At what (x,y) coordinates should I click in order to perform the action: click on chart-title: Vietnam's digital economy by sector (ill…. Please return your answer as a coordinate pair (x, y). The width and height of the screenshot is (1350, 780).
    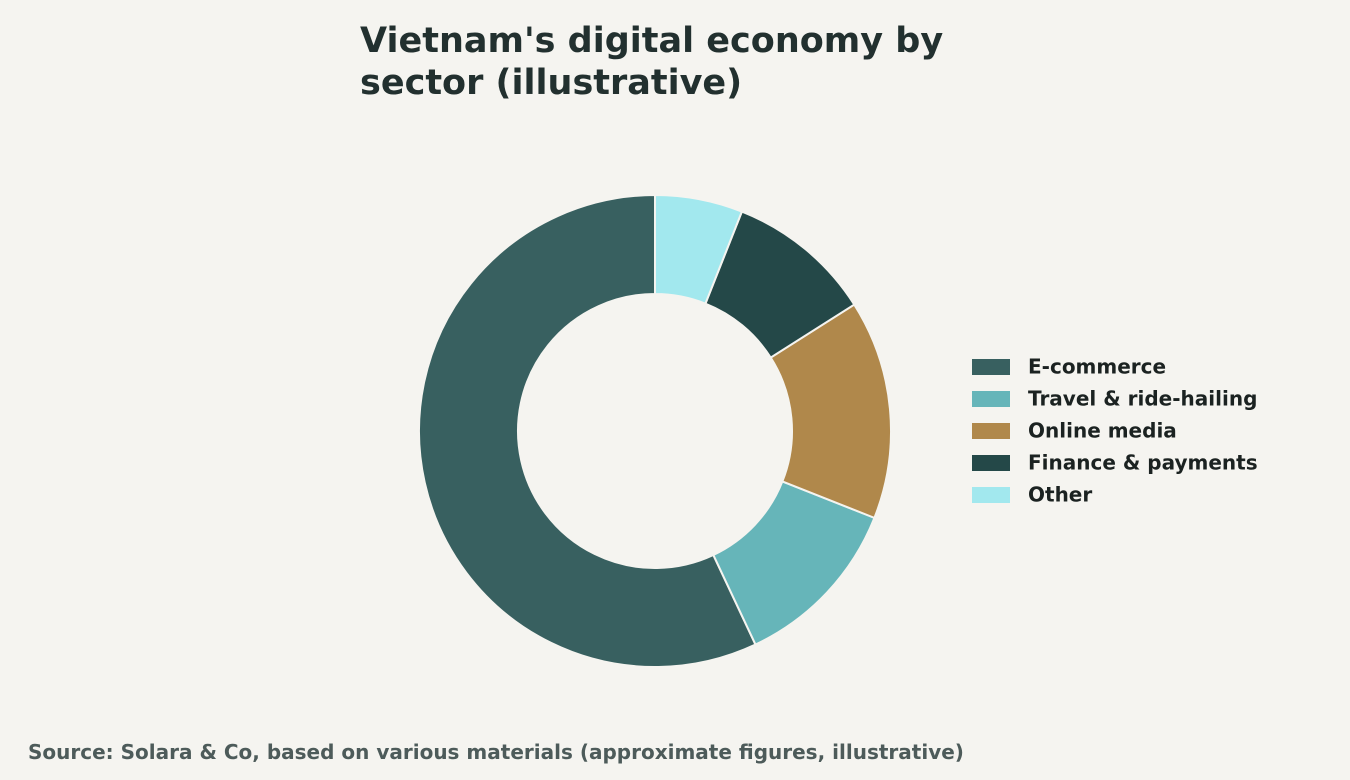
    Looking at the image, I should click on (652, 62).